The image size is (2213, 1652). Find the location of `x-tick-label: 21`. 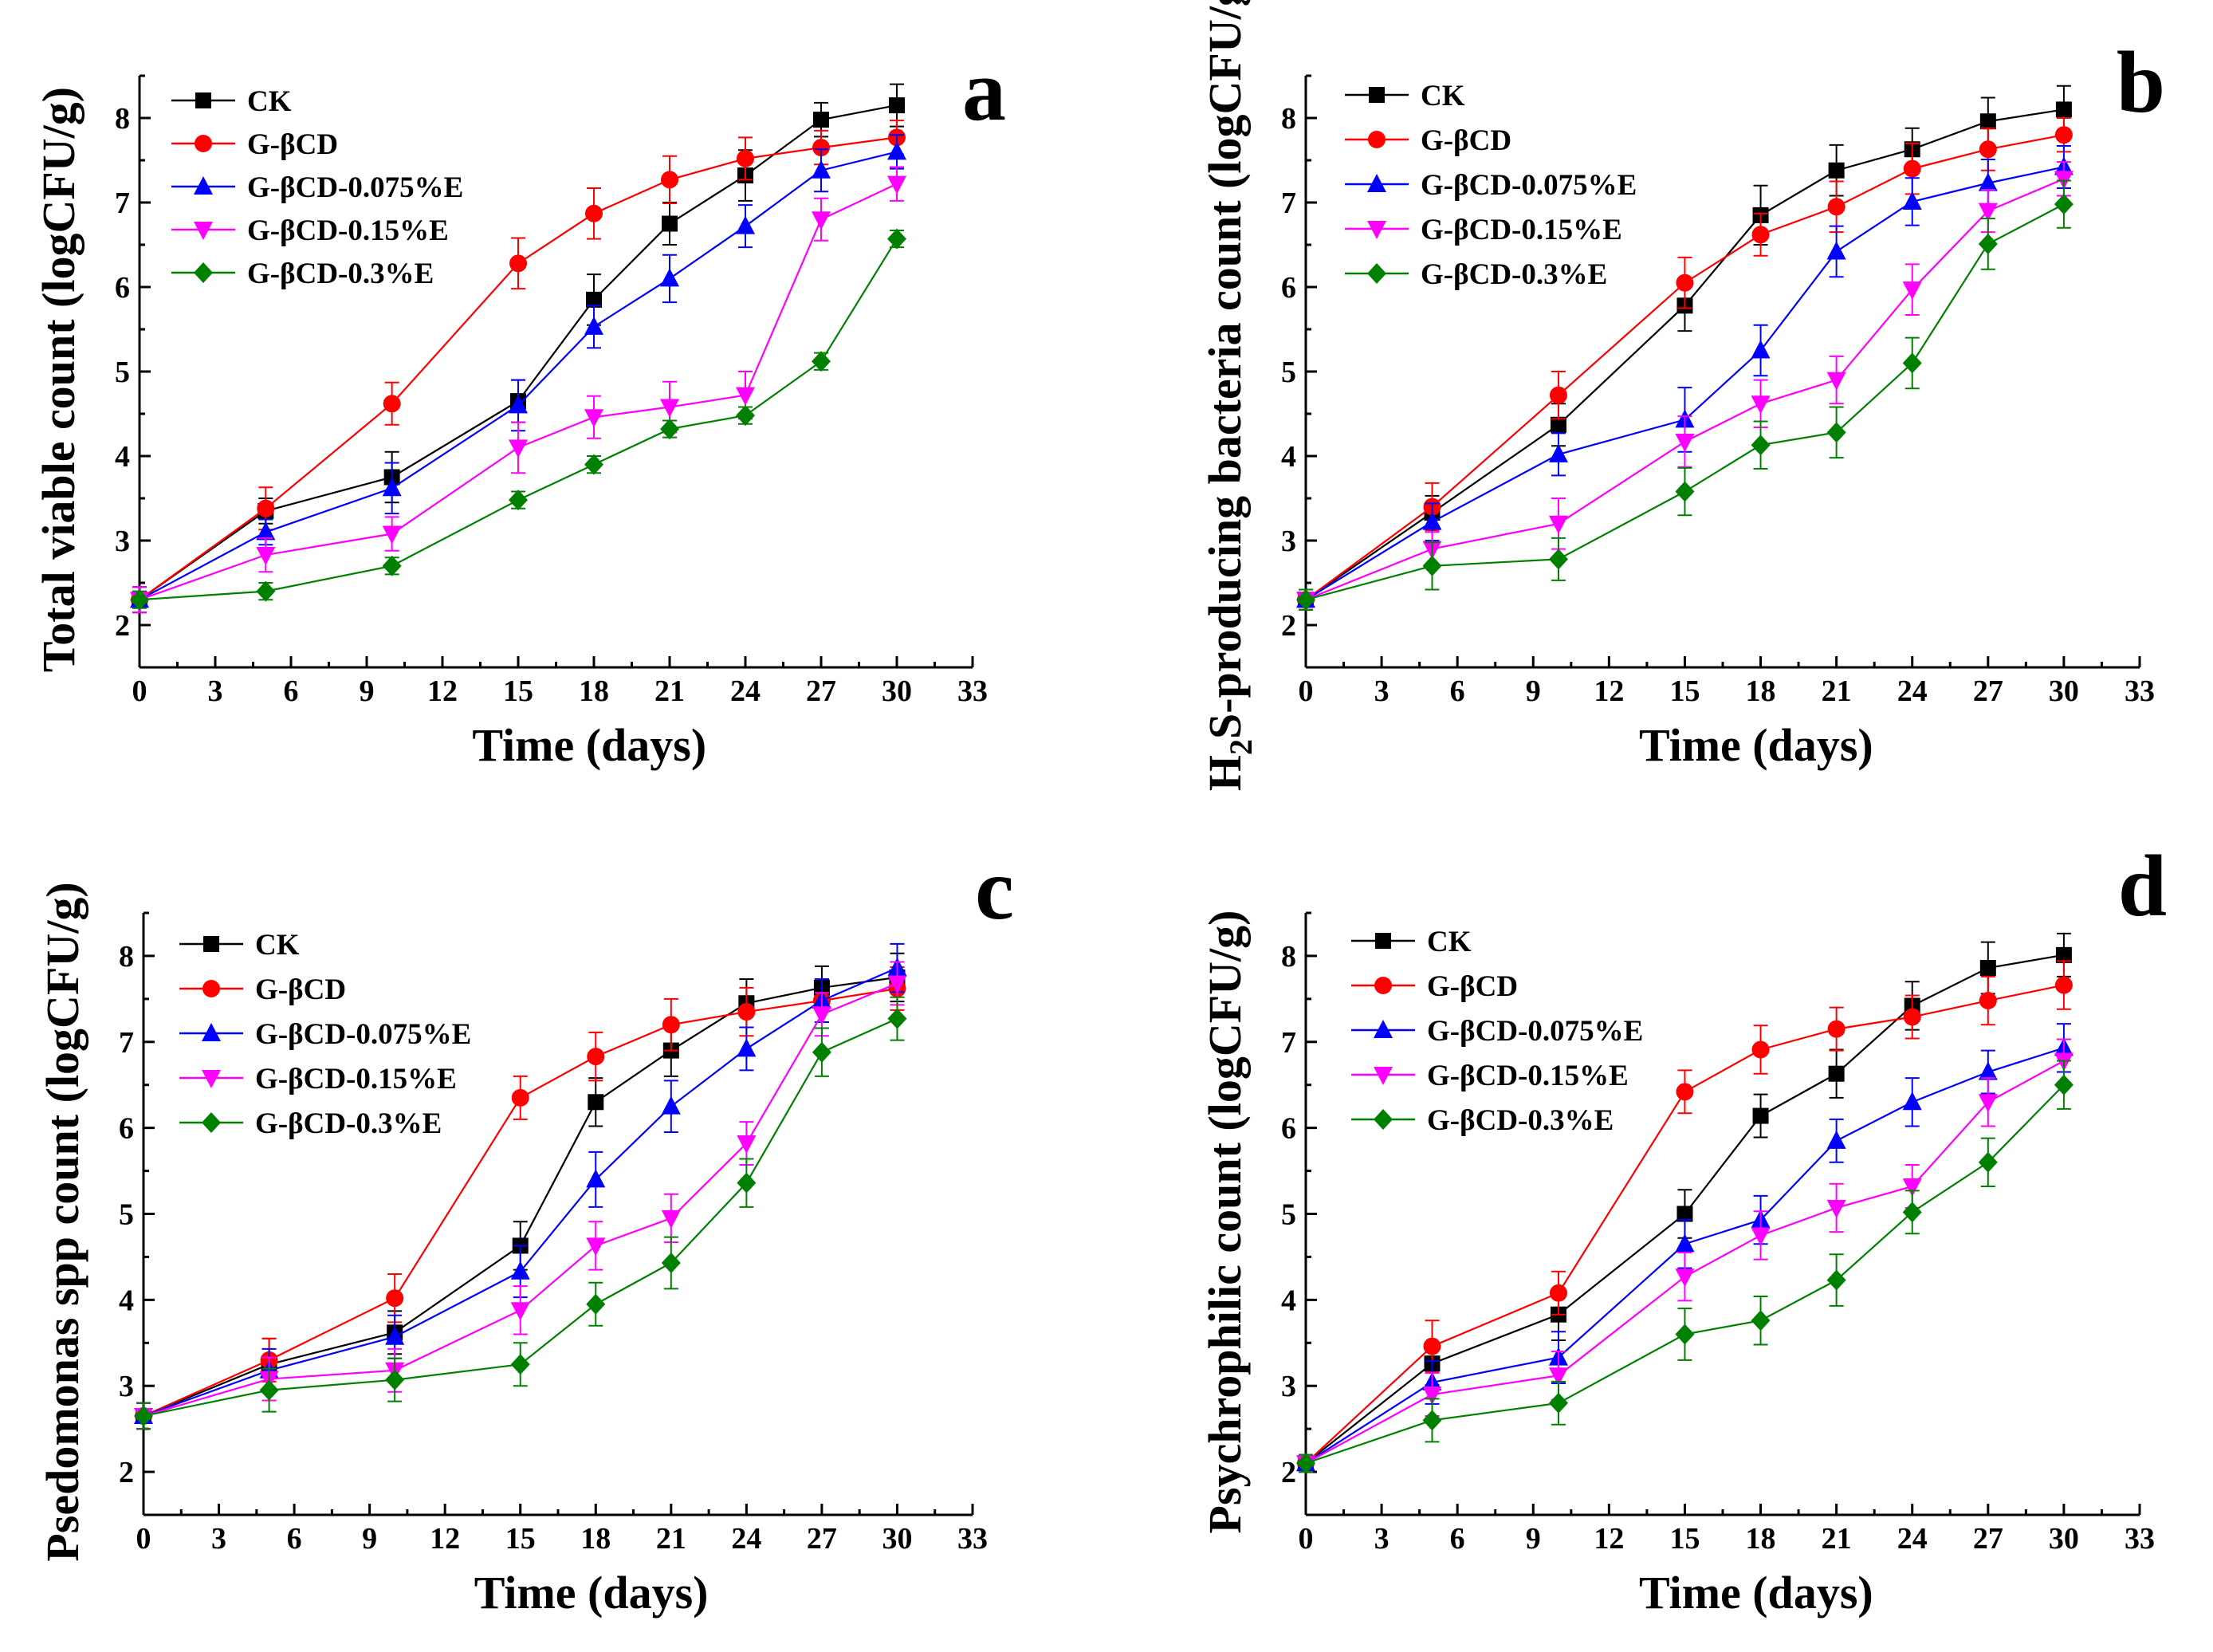

x-tick-label: 21 is located at coordinates (1837, 691).